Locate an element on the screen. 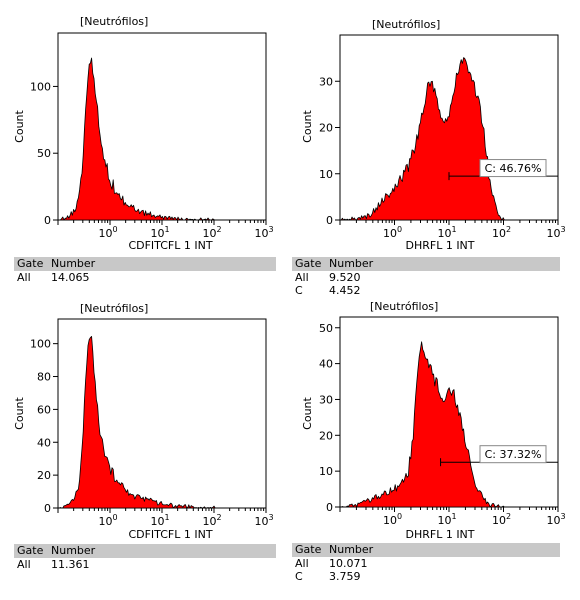 The height and width of the screenshot is (600, 580). number-cell: 10.071 is located at coordinates (348, 563).